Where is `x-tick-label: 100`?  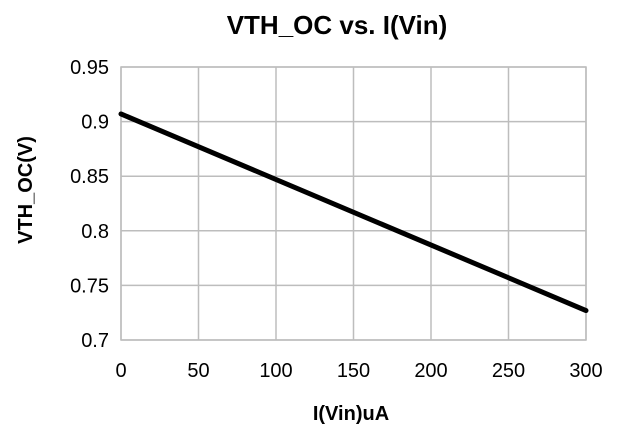 x-tick-label: 100 is located at coordinates (275, 371).